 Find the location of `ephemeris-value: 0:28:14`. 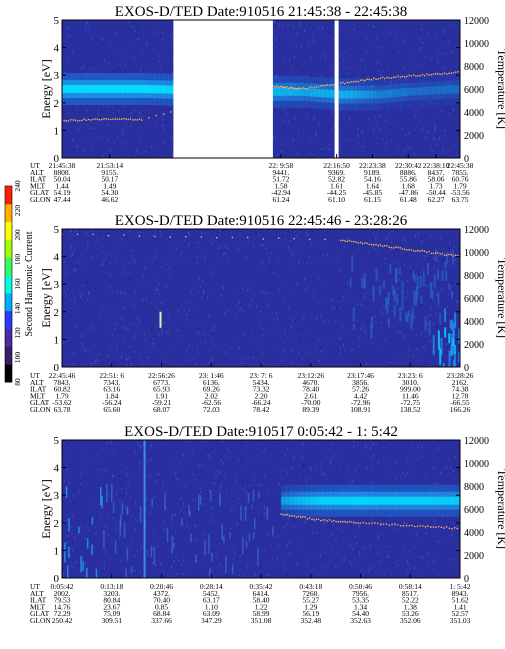

ephemeris-value: 0:28:14 is located at coordinates (211, 586).